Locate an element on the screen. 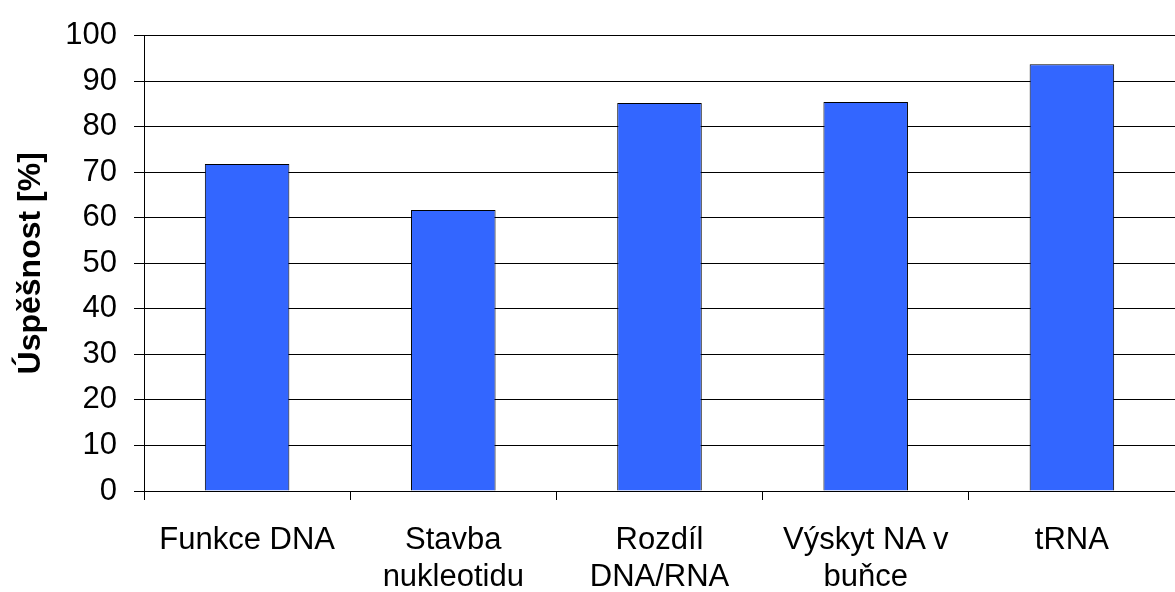 Image resolution: width=1175 pixels, height=592 pixels. x-tick-label: Funkce DNA is located at coordinates (247, 539).